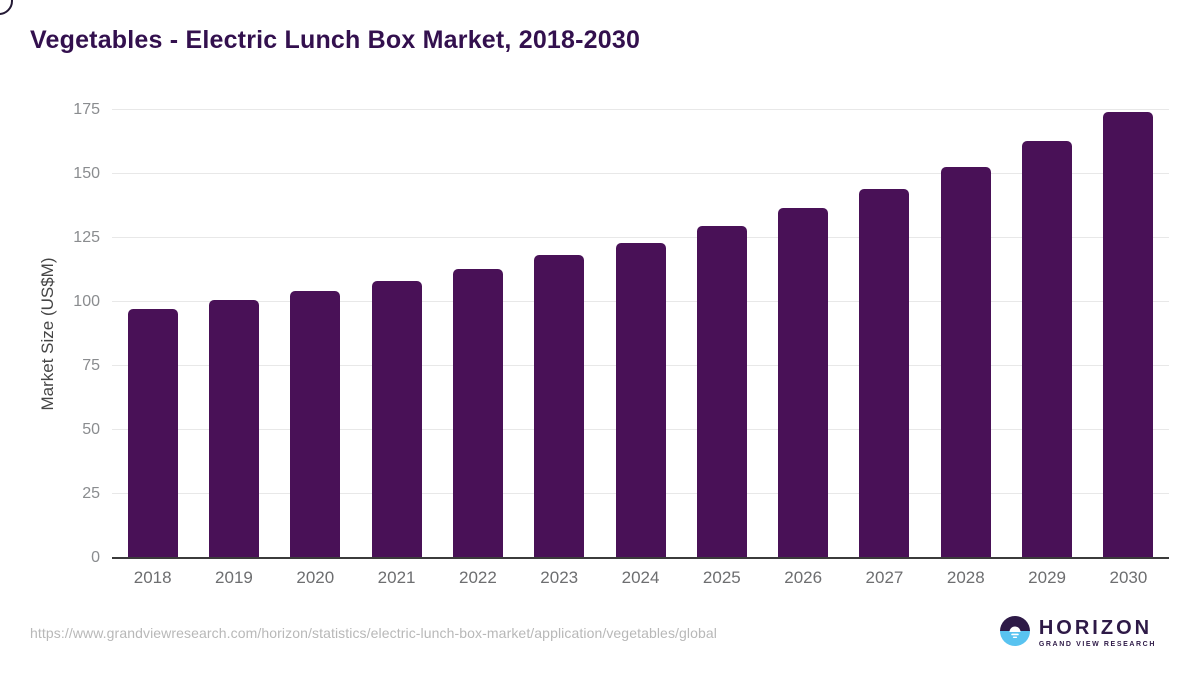 Image resolution: width=1200 pixels, height=675 pixels. I want to click on x-tick-label-2030: 2030, so click(1128, 577).